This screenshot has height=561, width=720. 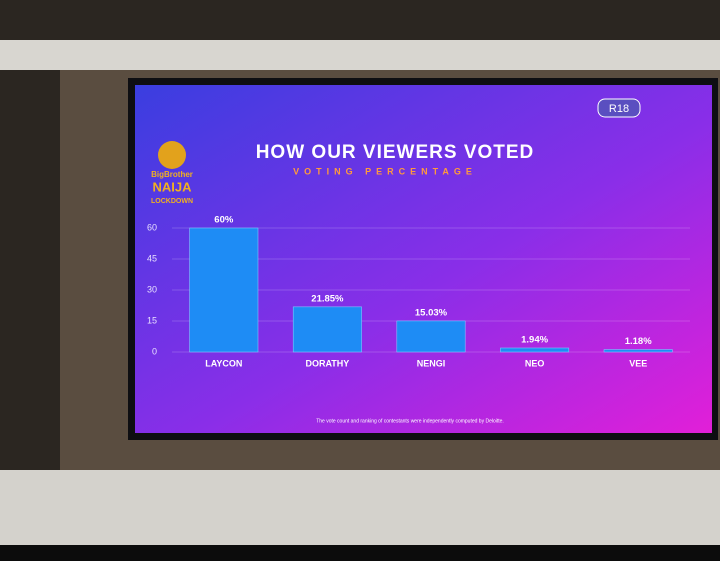 I want to click on rating: R18, so click(x=619, y=109).